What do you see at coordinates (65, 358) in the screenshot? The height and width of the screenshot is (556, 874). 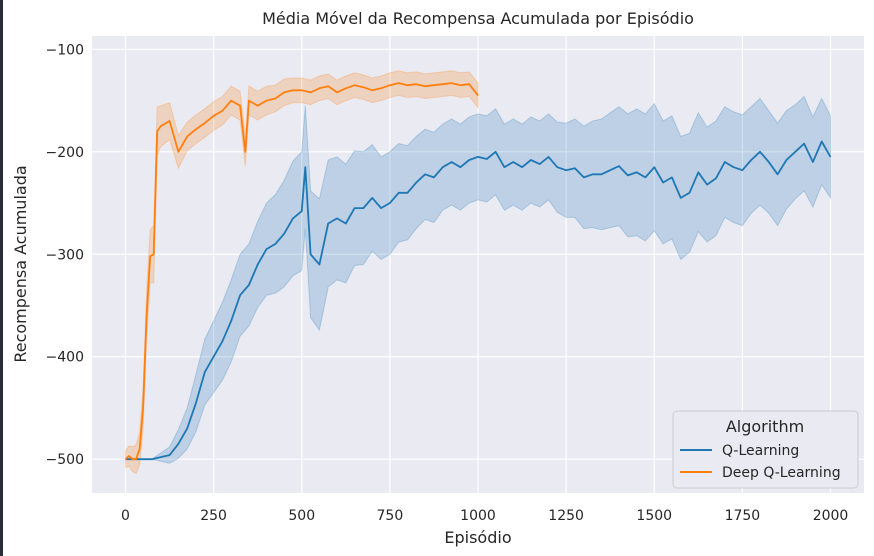 I see `y-tick-label: −400` at bounding box center [65, 358].